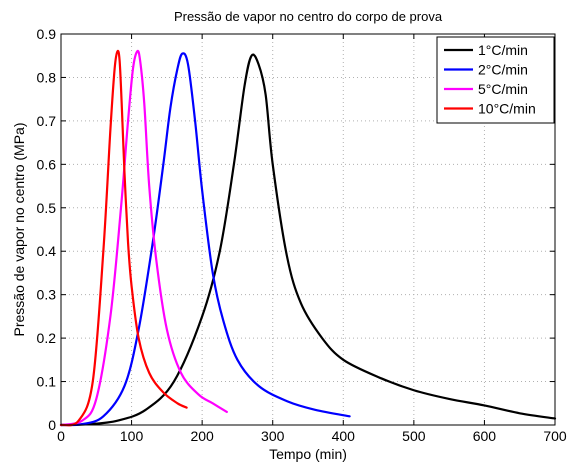 The image size is (573, 466). What do you see at coordinates (308, 454) in the screenshot?
I see `x-axis-label: Tempo (min)` at bounding box center [308, 454].